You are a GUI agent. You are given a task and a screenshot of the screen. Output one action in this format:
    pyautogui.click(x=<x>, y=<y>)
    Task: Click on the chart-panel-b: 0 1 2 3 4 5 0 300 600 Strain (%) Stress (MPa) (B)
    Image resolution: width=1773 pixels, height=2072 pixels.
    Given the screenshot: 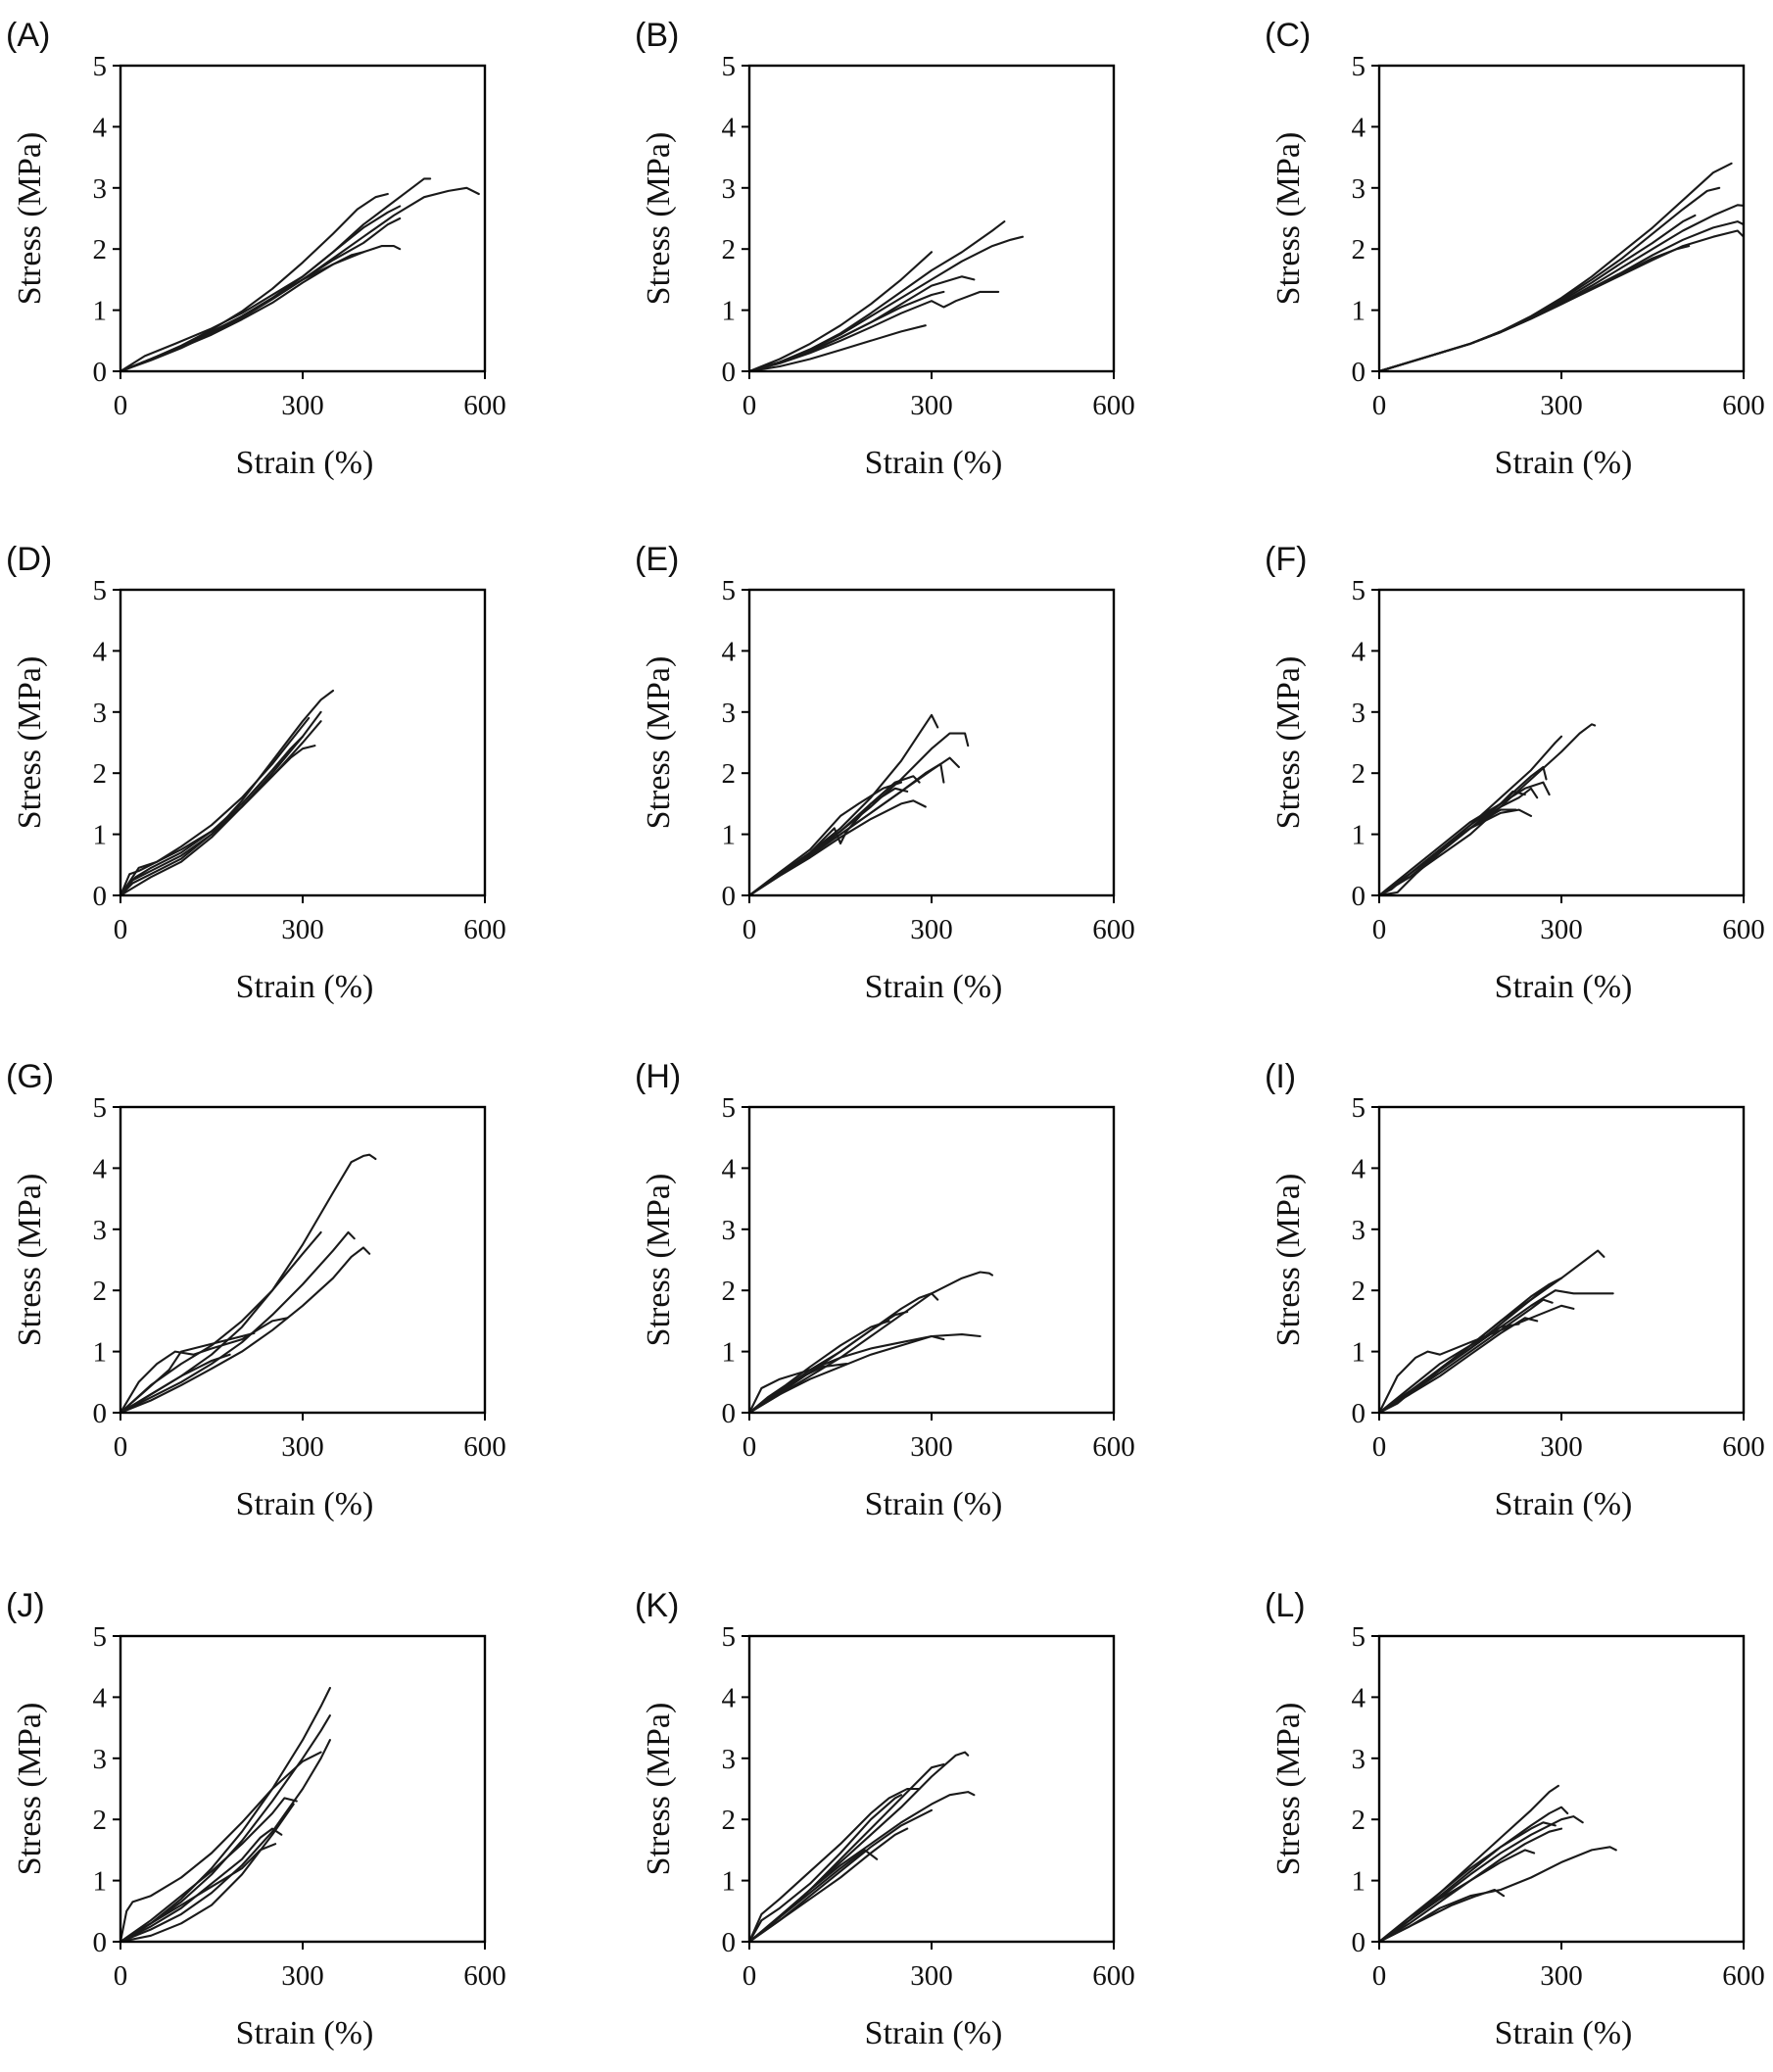 What is the action you would take?
    pyautogui.click(x=885, y=249)
    